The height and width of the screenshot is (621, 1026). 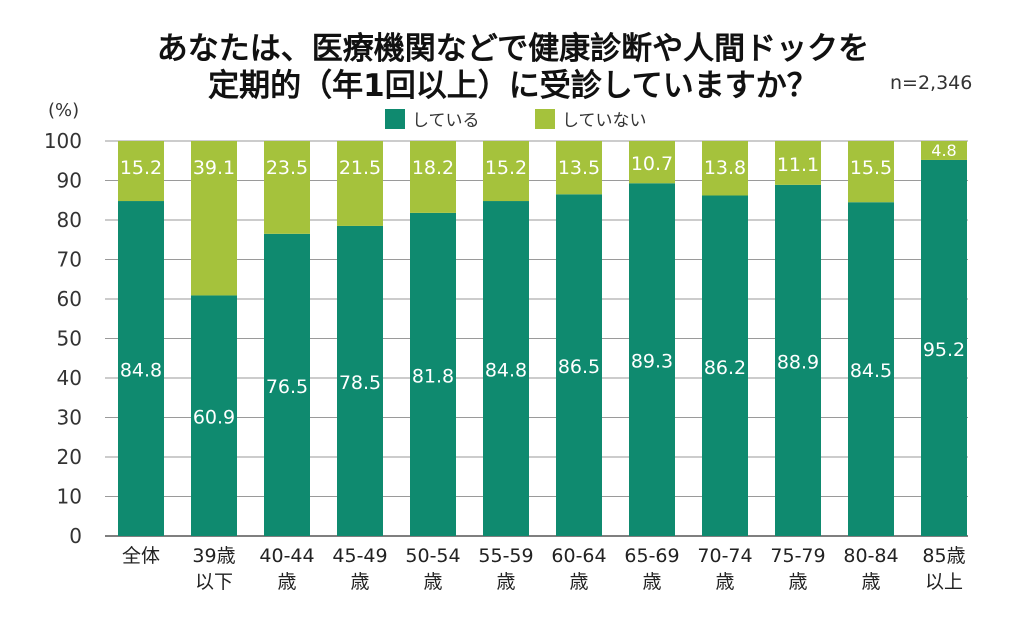 What do you see at coordinates (724, 556) in the screenshot?
I see `x-tick-label: 70-74` at bounding box center [724, 556].